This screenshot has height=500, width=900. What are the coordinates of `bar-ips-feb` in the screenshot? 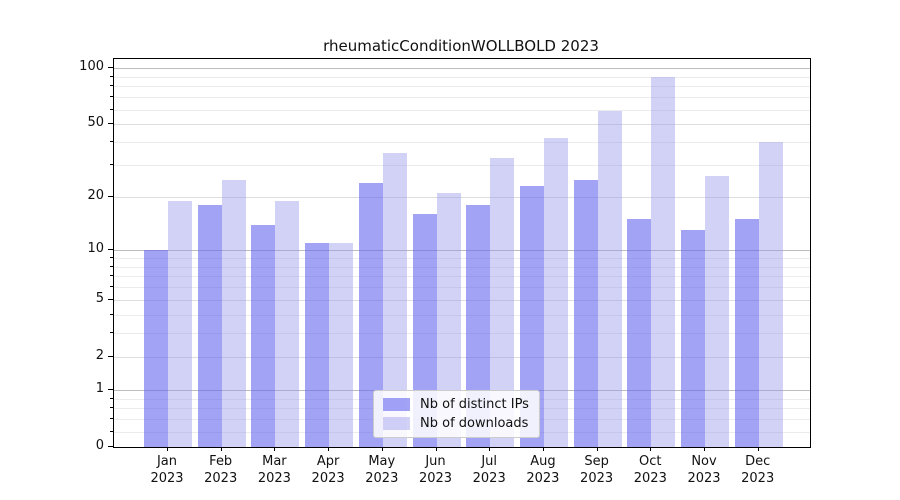 It's located at (209, 326).